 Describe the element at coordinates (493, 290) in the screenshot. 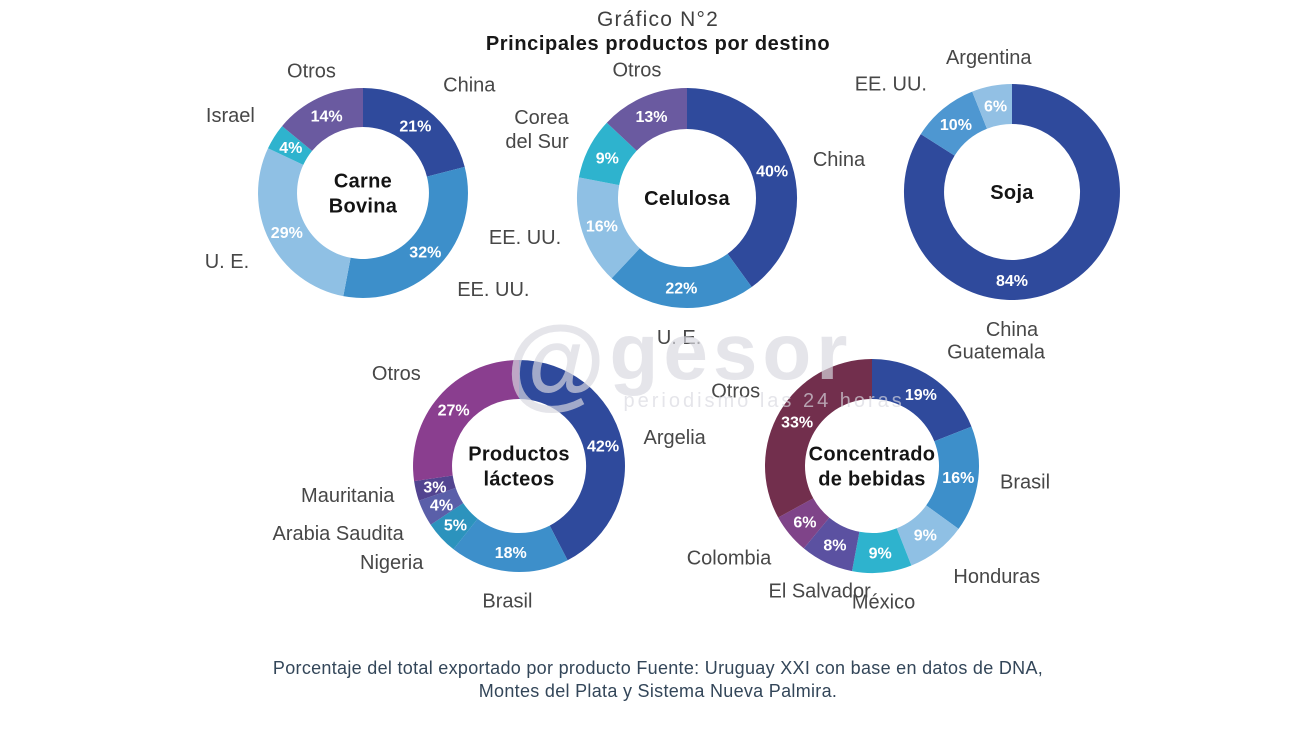

I see `label-carne-bovina-ee-uu: EE. UU.` at that location.